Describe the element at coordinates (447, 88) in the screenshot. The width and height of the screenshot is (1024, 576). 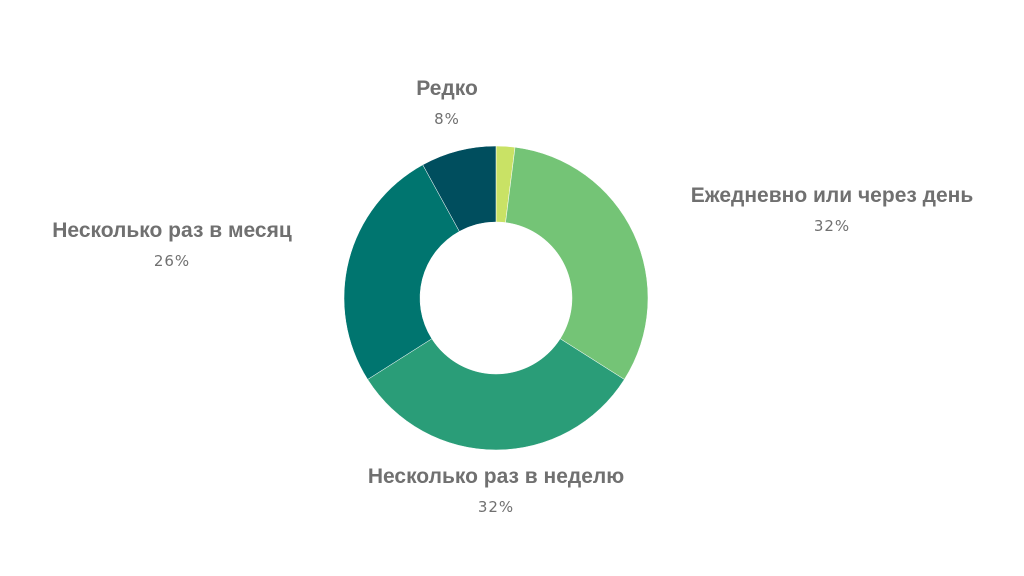
I see `slice-name-rarely: Редко` at that location.